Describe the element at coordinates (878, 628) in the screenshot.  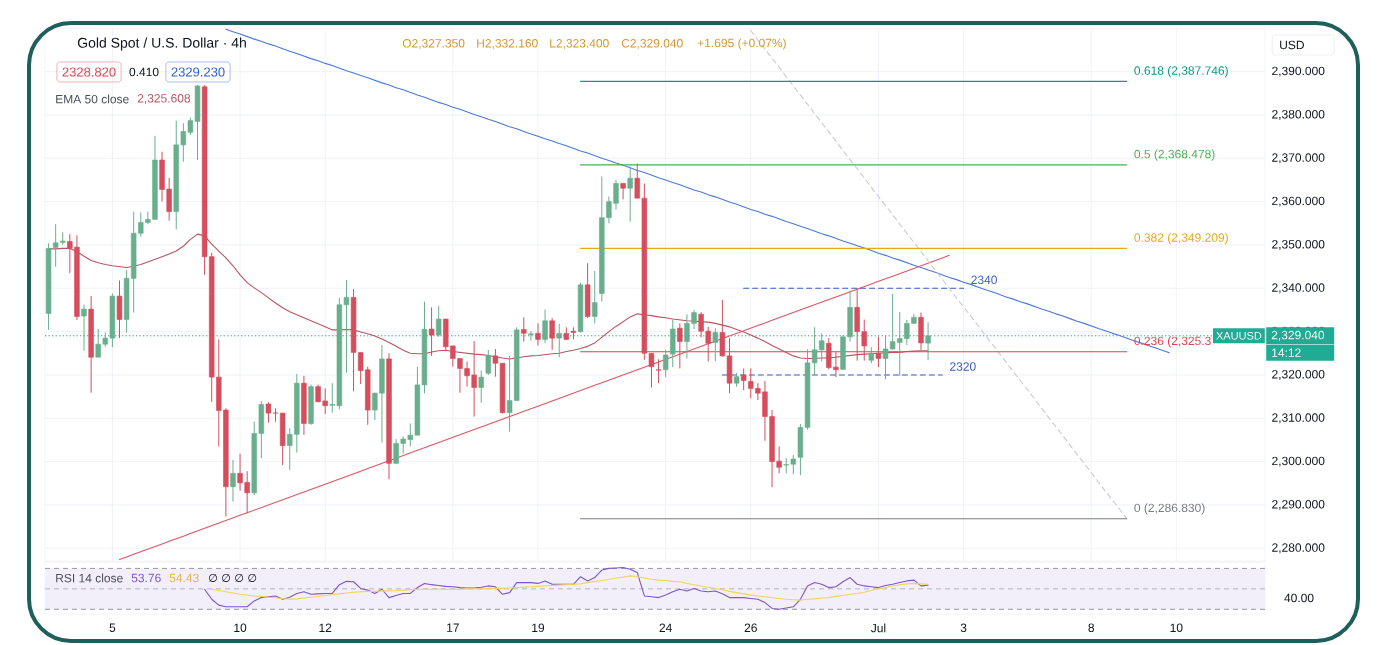
I see `x-tick-label: Jul` at that location.